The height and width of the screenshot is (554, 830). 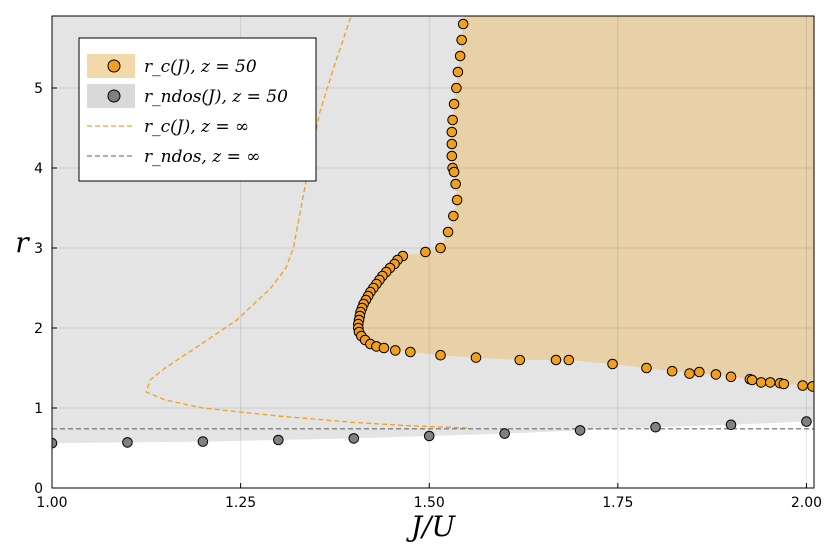 What do you see at coordinates (51, 503) in the screenshot?
I see `x-tick-label: 1.00` at bounding box center [51, 503].